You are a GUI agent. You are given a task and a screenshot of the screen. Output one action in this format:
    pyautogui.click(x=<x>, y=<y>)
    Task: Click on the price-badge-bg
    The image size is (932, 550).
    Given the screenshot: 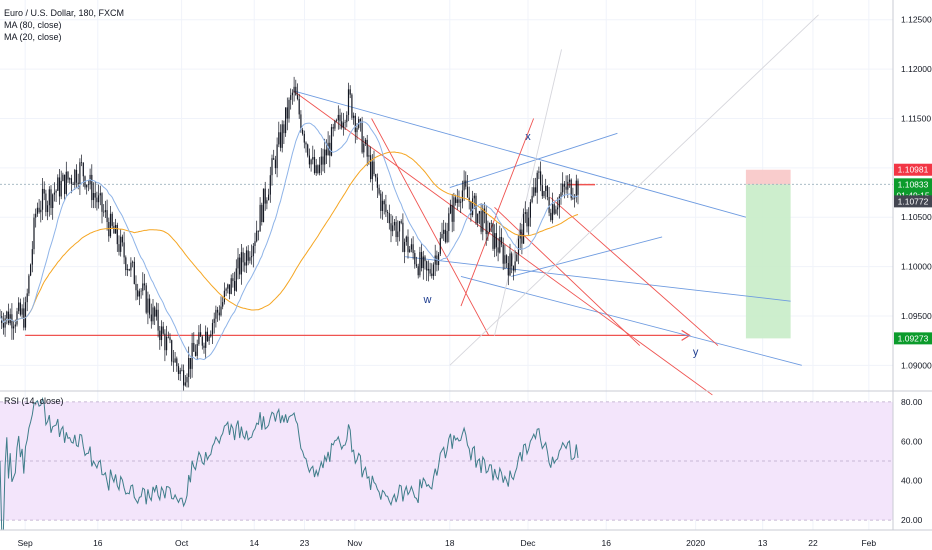 What is the action you would take?
    pyautogui.click(x=913, y=169)
    